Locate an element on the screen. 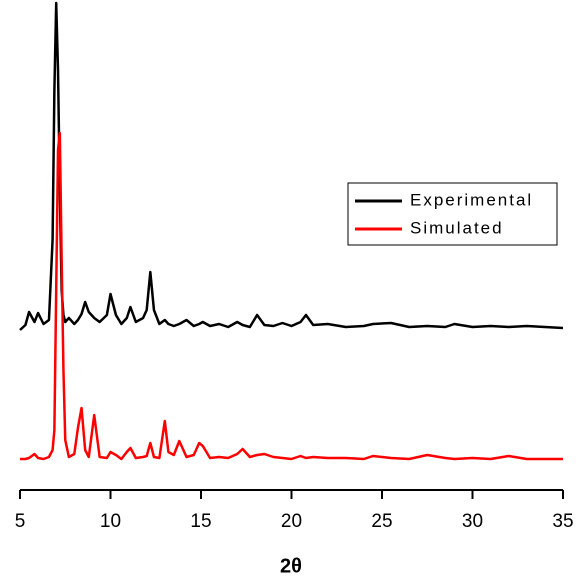 The image size is (582, 585). x-tick-label: 30 is located at coordinates (472, 521).